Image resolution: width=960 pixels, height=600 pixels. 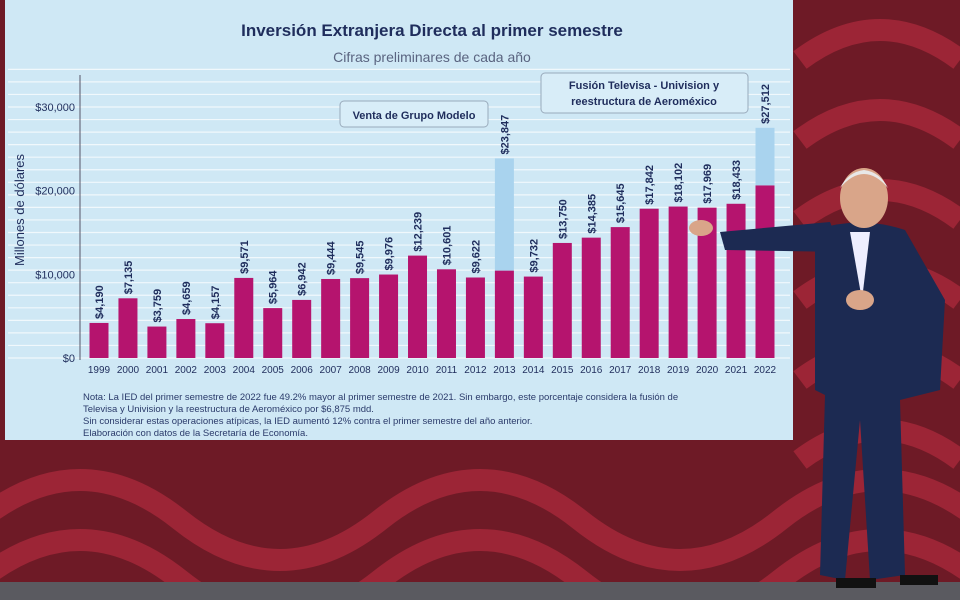 I want to click on data-label: $12,239, so click(x=419, y=232).